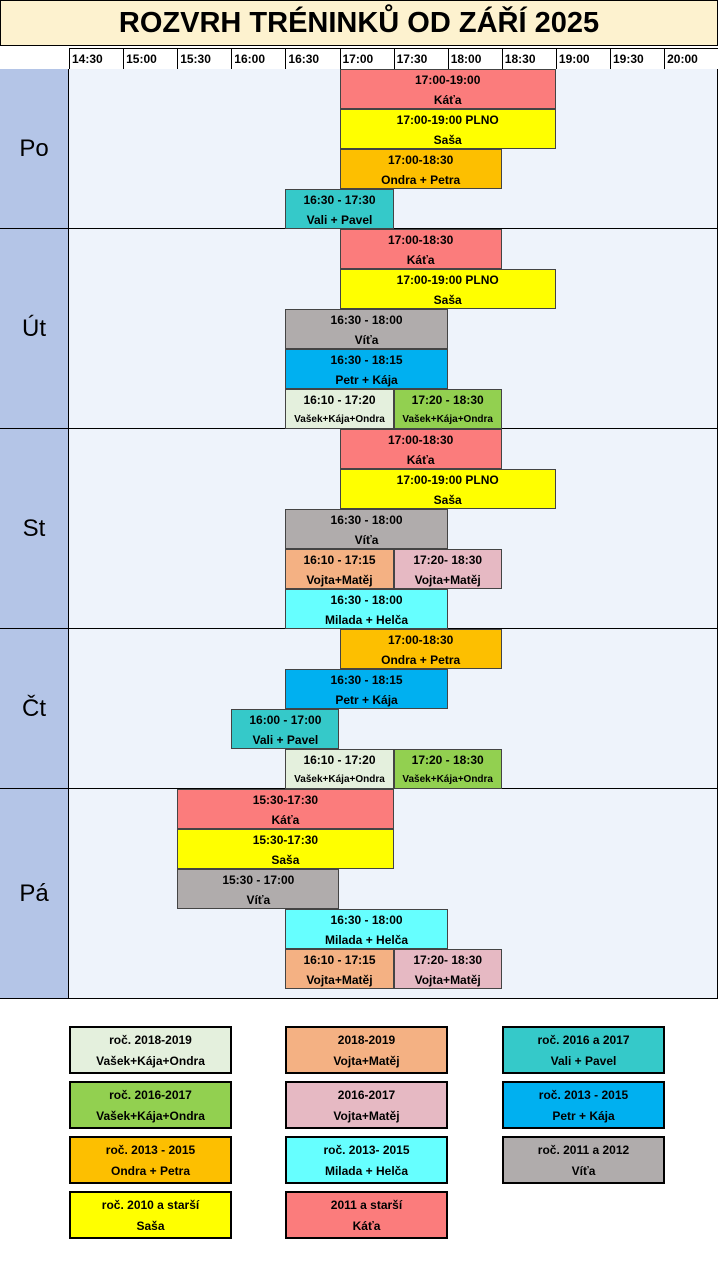  What do you see at coordinates (96, 59) in the screenshot?
I see `time-tick: 14:30` at bounding box center [96, 59].